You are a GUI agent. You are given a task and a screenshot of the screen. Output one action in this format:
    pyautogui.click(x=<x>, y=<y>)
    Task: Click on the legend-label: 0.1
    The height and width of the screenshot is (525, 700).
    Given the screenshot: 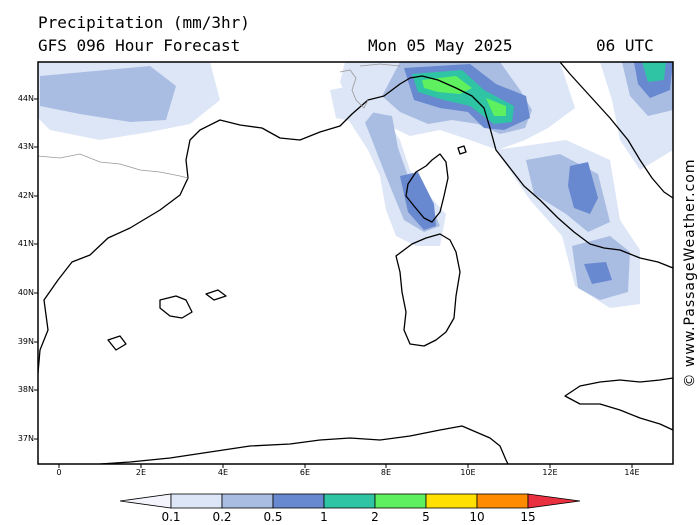 What is the action you would take?
    pyautogui.click(x=171, y=517)
    